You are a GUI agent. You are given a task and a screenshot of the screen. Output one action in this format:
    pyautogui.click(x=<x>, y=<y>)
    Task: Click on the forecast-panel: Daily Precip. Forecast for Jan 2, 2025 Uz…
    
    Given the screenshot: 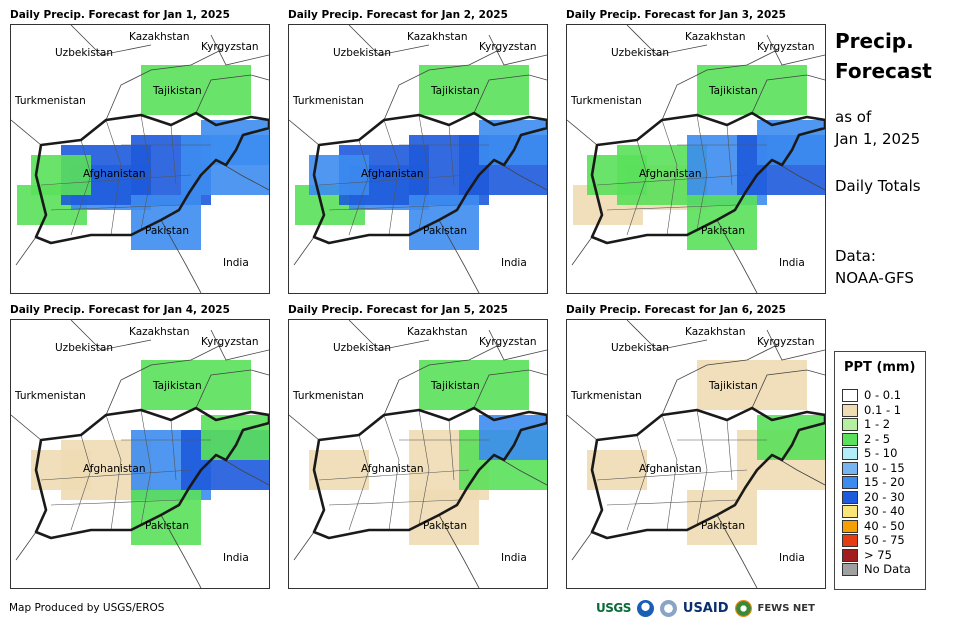 What is the action you would take?
    pyautogui.click(x=418, y=154)
    